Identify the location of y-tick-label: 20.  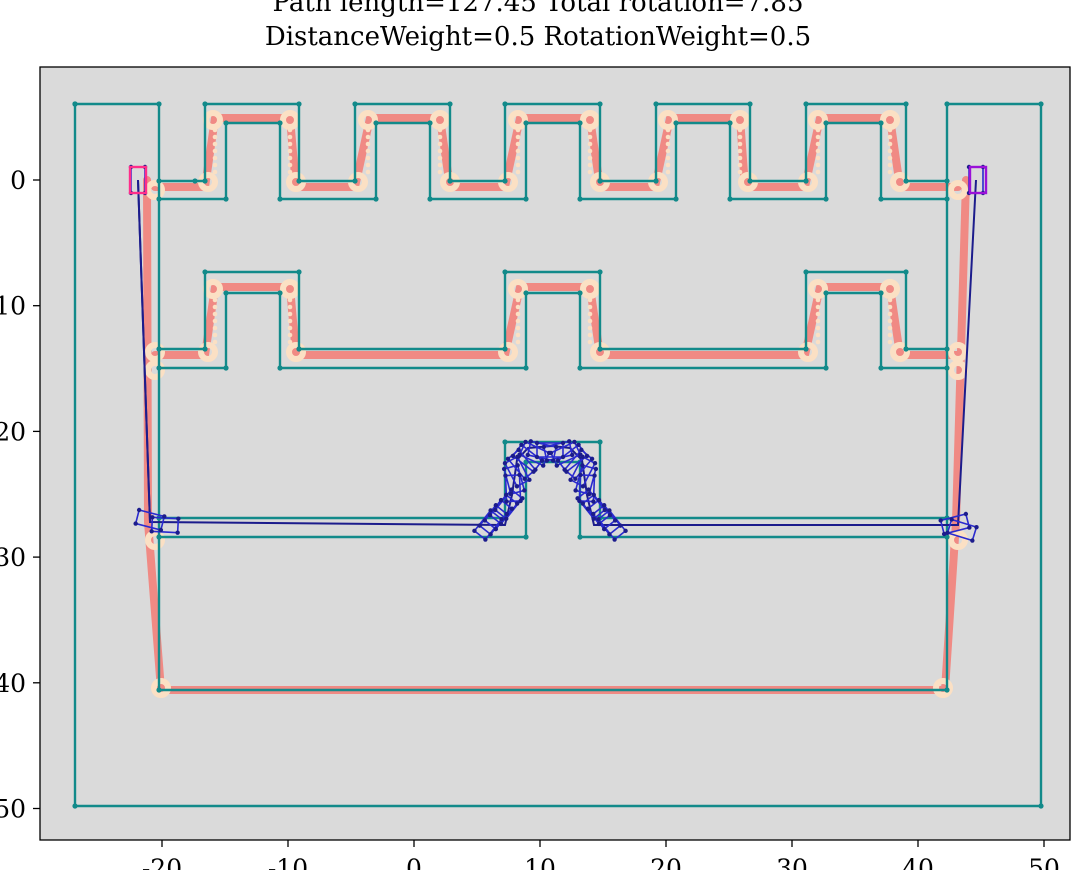
(13, 431).